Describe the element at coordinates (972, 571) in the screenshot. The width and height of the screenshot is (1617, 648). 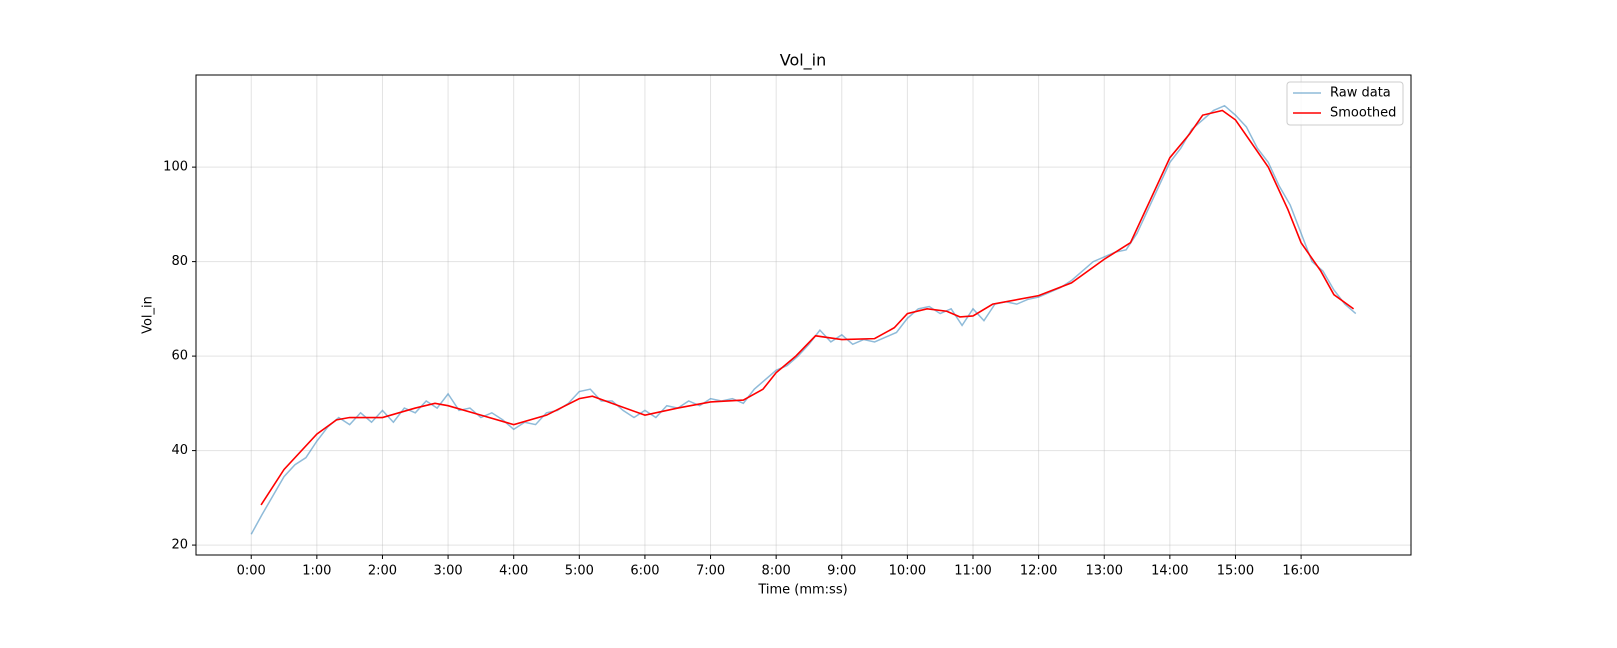
I see `x-tick-label: 11:00` at that location.